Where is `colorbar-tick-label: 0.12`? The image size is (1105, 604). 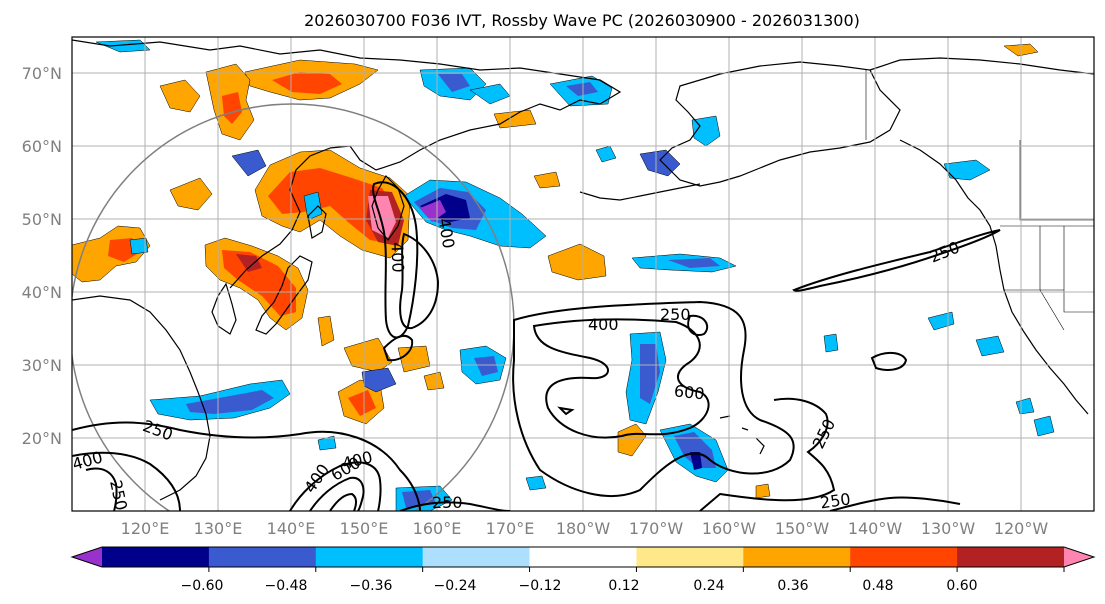
colorbar-tick-label: 0.12 is located at coordinates (623, 586).